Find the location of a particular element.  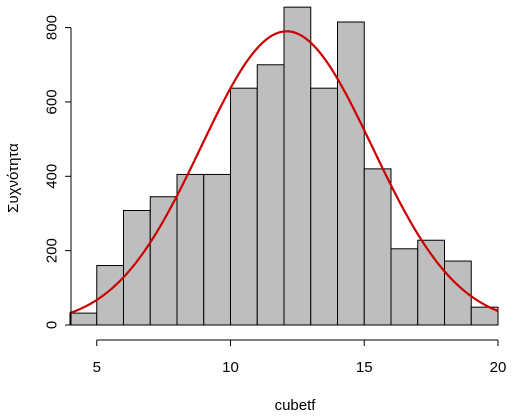

x-tick-label: 20 is located at coordinates (498, 367).